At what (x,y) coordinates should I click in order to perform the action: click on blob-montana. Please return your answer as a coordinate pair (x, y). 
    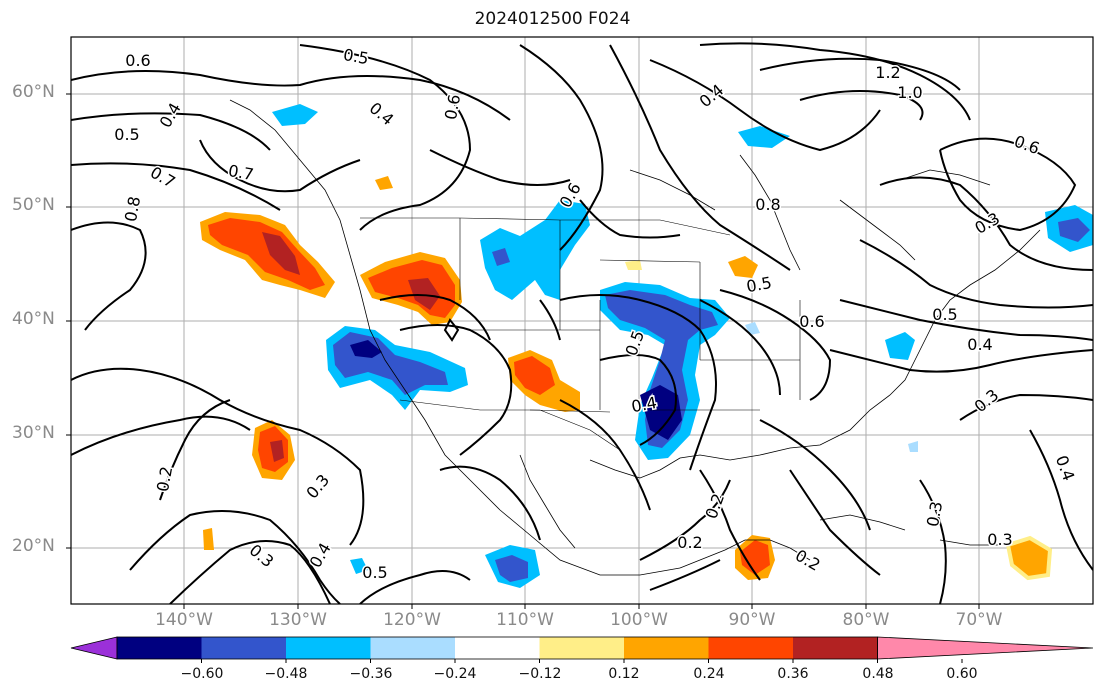
    Looking at the image, I should click on (535, 250).